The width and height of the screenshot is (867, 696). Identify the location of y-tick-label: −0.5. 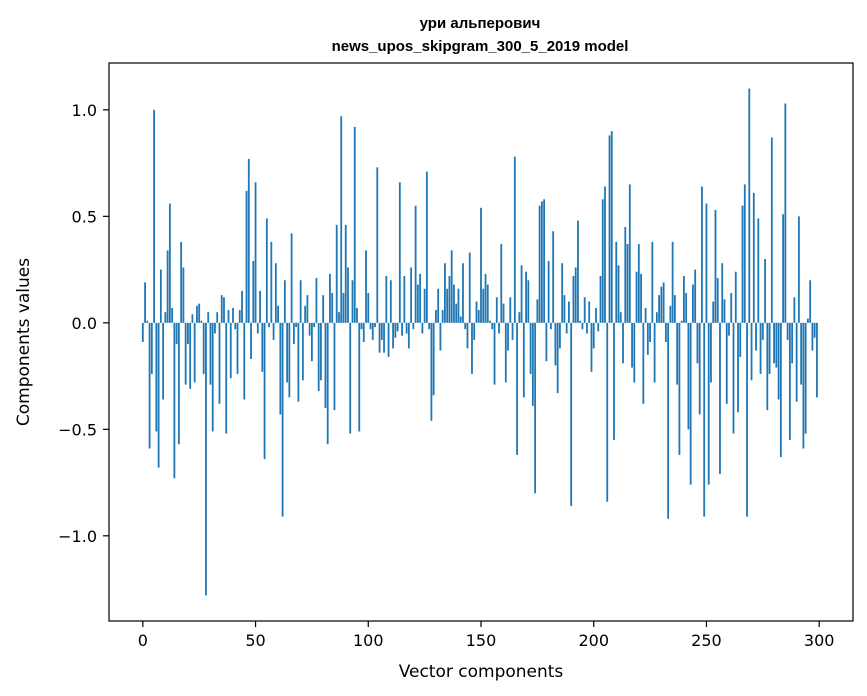
(77, 429).